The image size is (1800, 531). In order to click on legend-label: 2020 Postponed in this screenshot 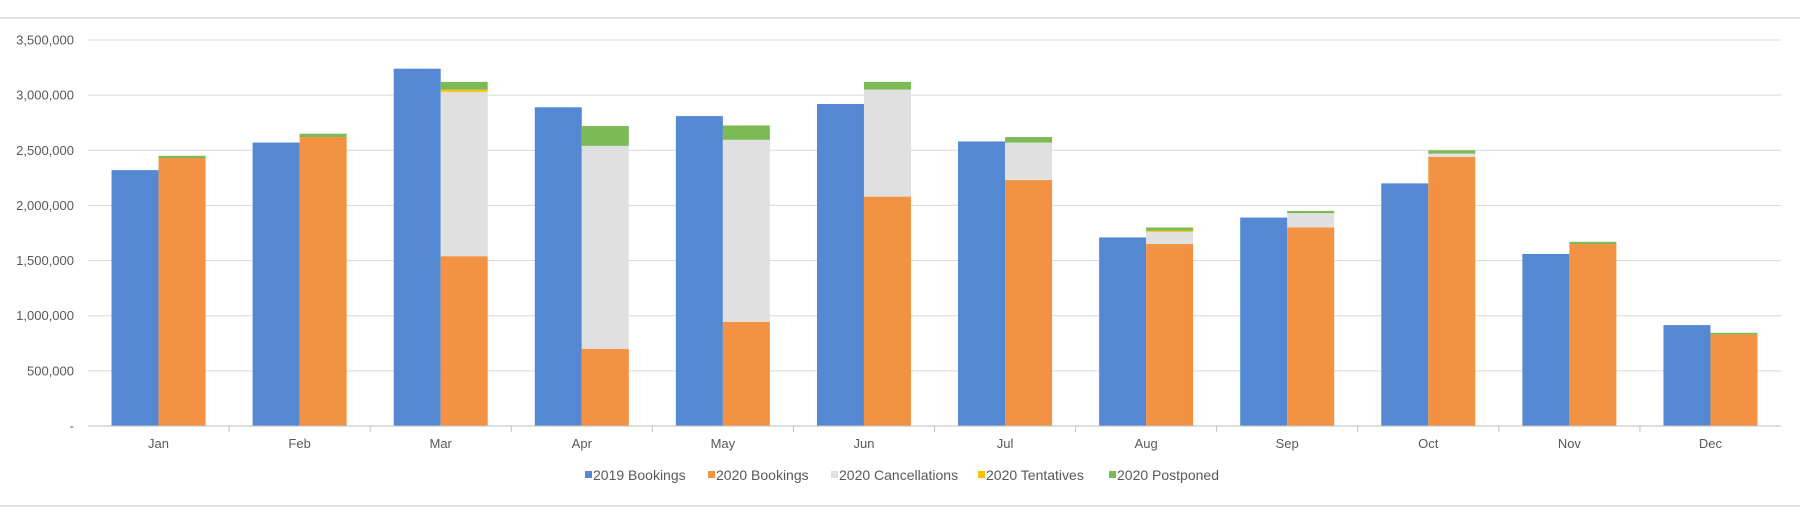, I will do `click(1168, 475)`.